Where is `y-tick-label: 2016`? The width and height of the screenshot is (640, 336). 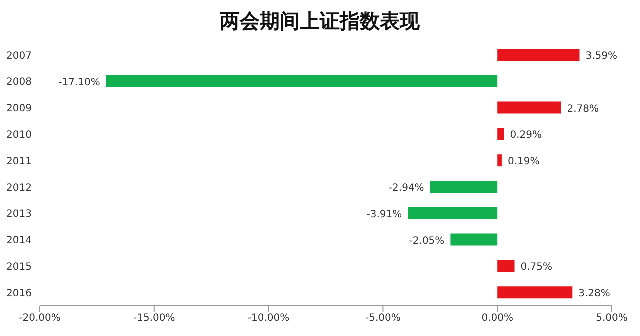 y-tick-label: 2016 is located at coordinates (19, 294).